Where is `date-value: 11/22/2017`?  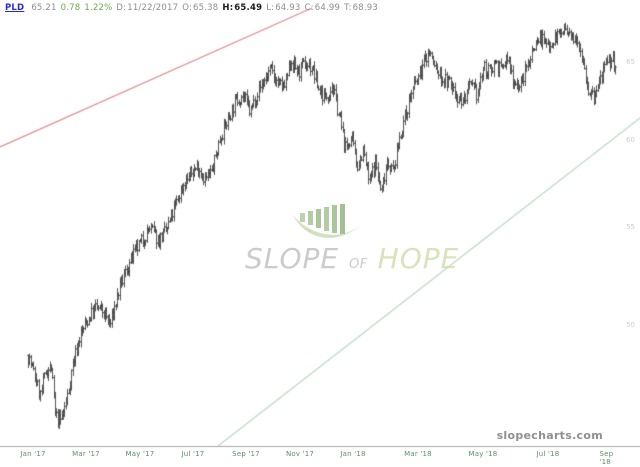
date-value: 11/22/2017 is located at coordinates (153, 8).